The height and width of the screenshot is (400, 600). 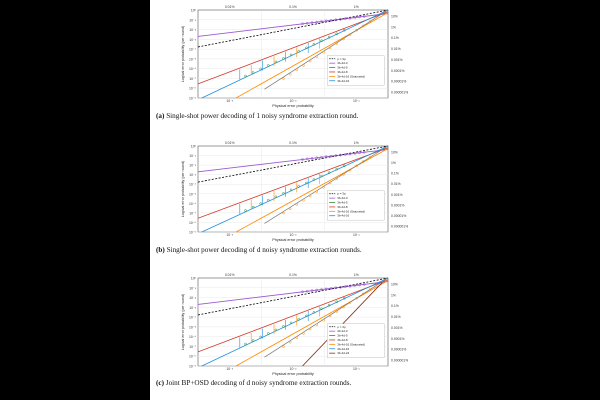 I want to click on x-axis-title: Physical error probability, so click(x=293, y=374).